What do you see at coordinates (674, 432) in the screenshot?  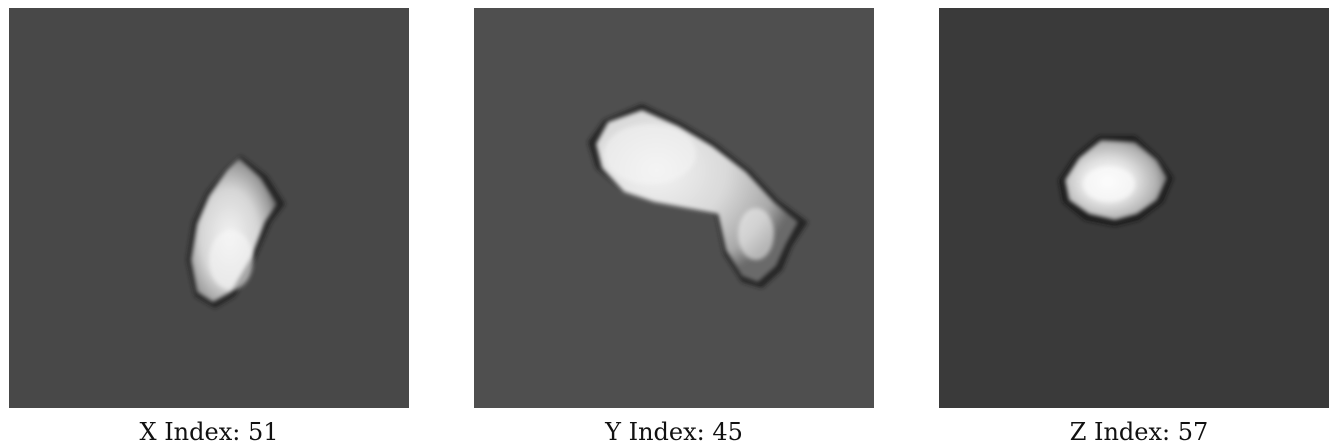 I see `y-index-caption: Y Index: 45` at bounding box center [674, 432].